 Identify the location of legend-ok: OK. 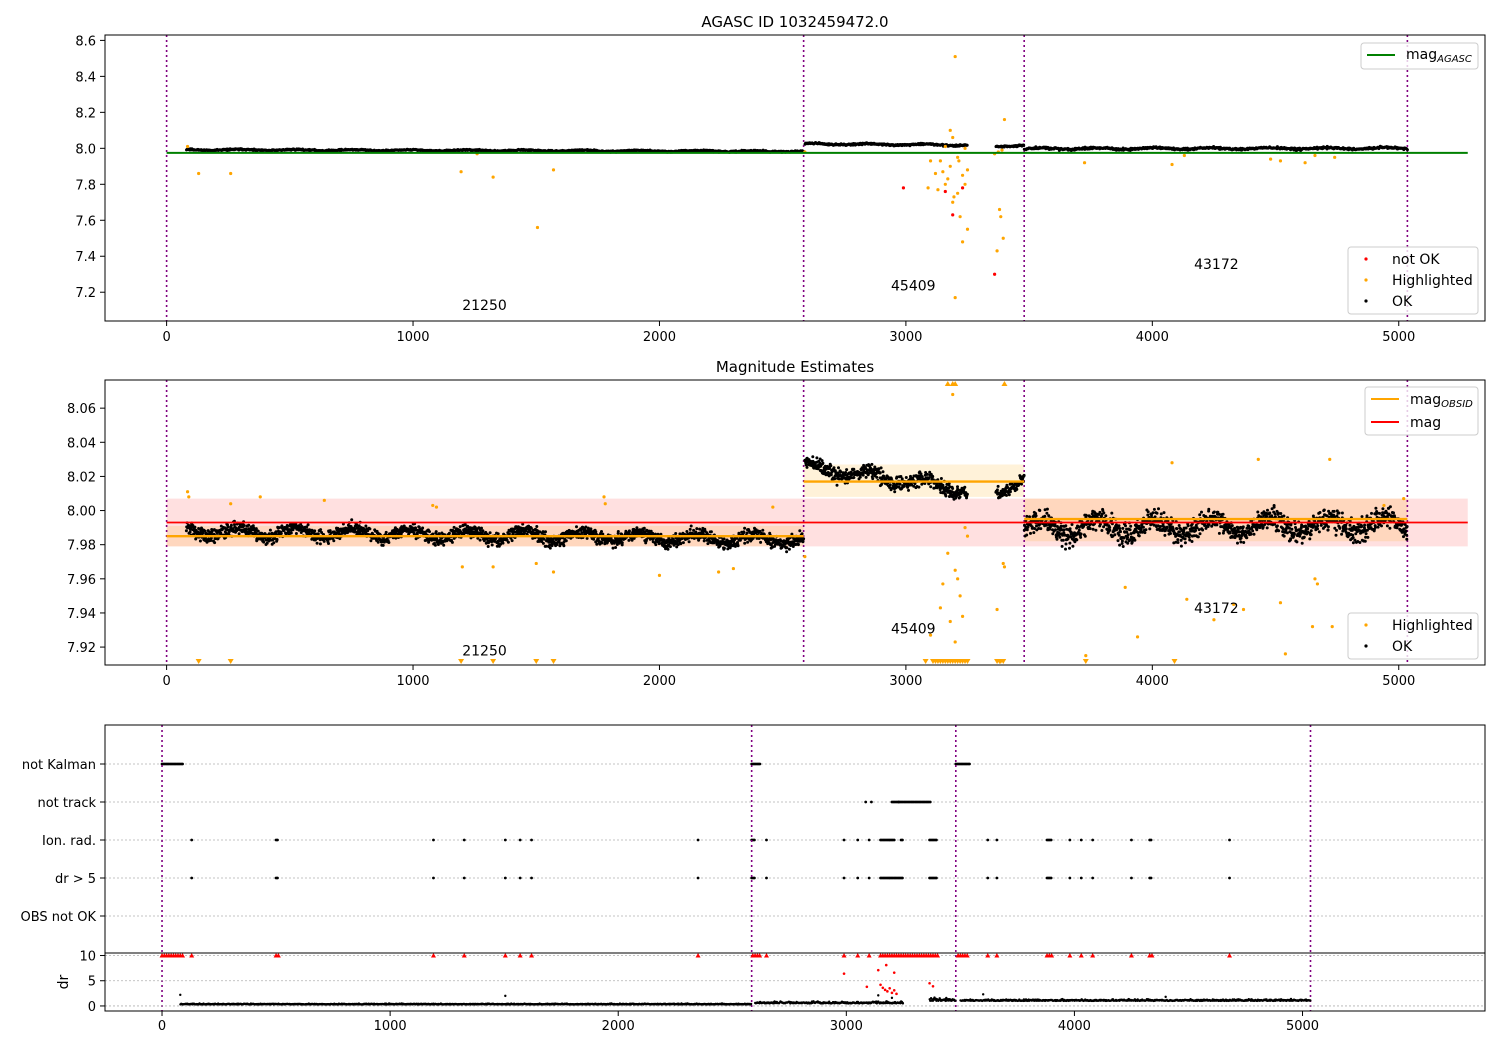
(1402, 302).